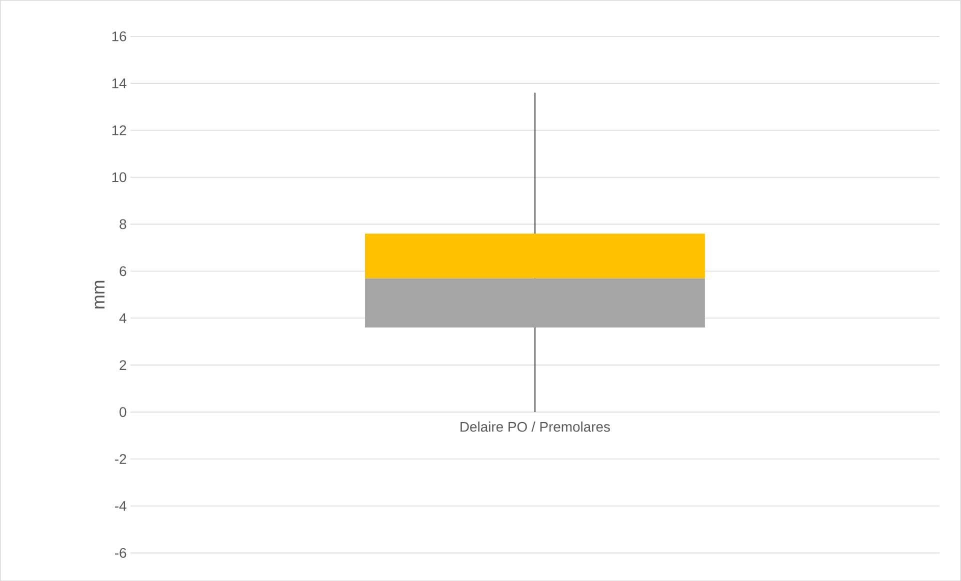 This screenshot has height=581, width=961. Describe the element at coordinates (119, 177) in the screenshot. I see `y-tick-label: 10` at that location.